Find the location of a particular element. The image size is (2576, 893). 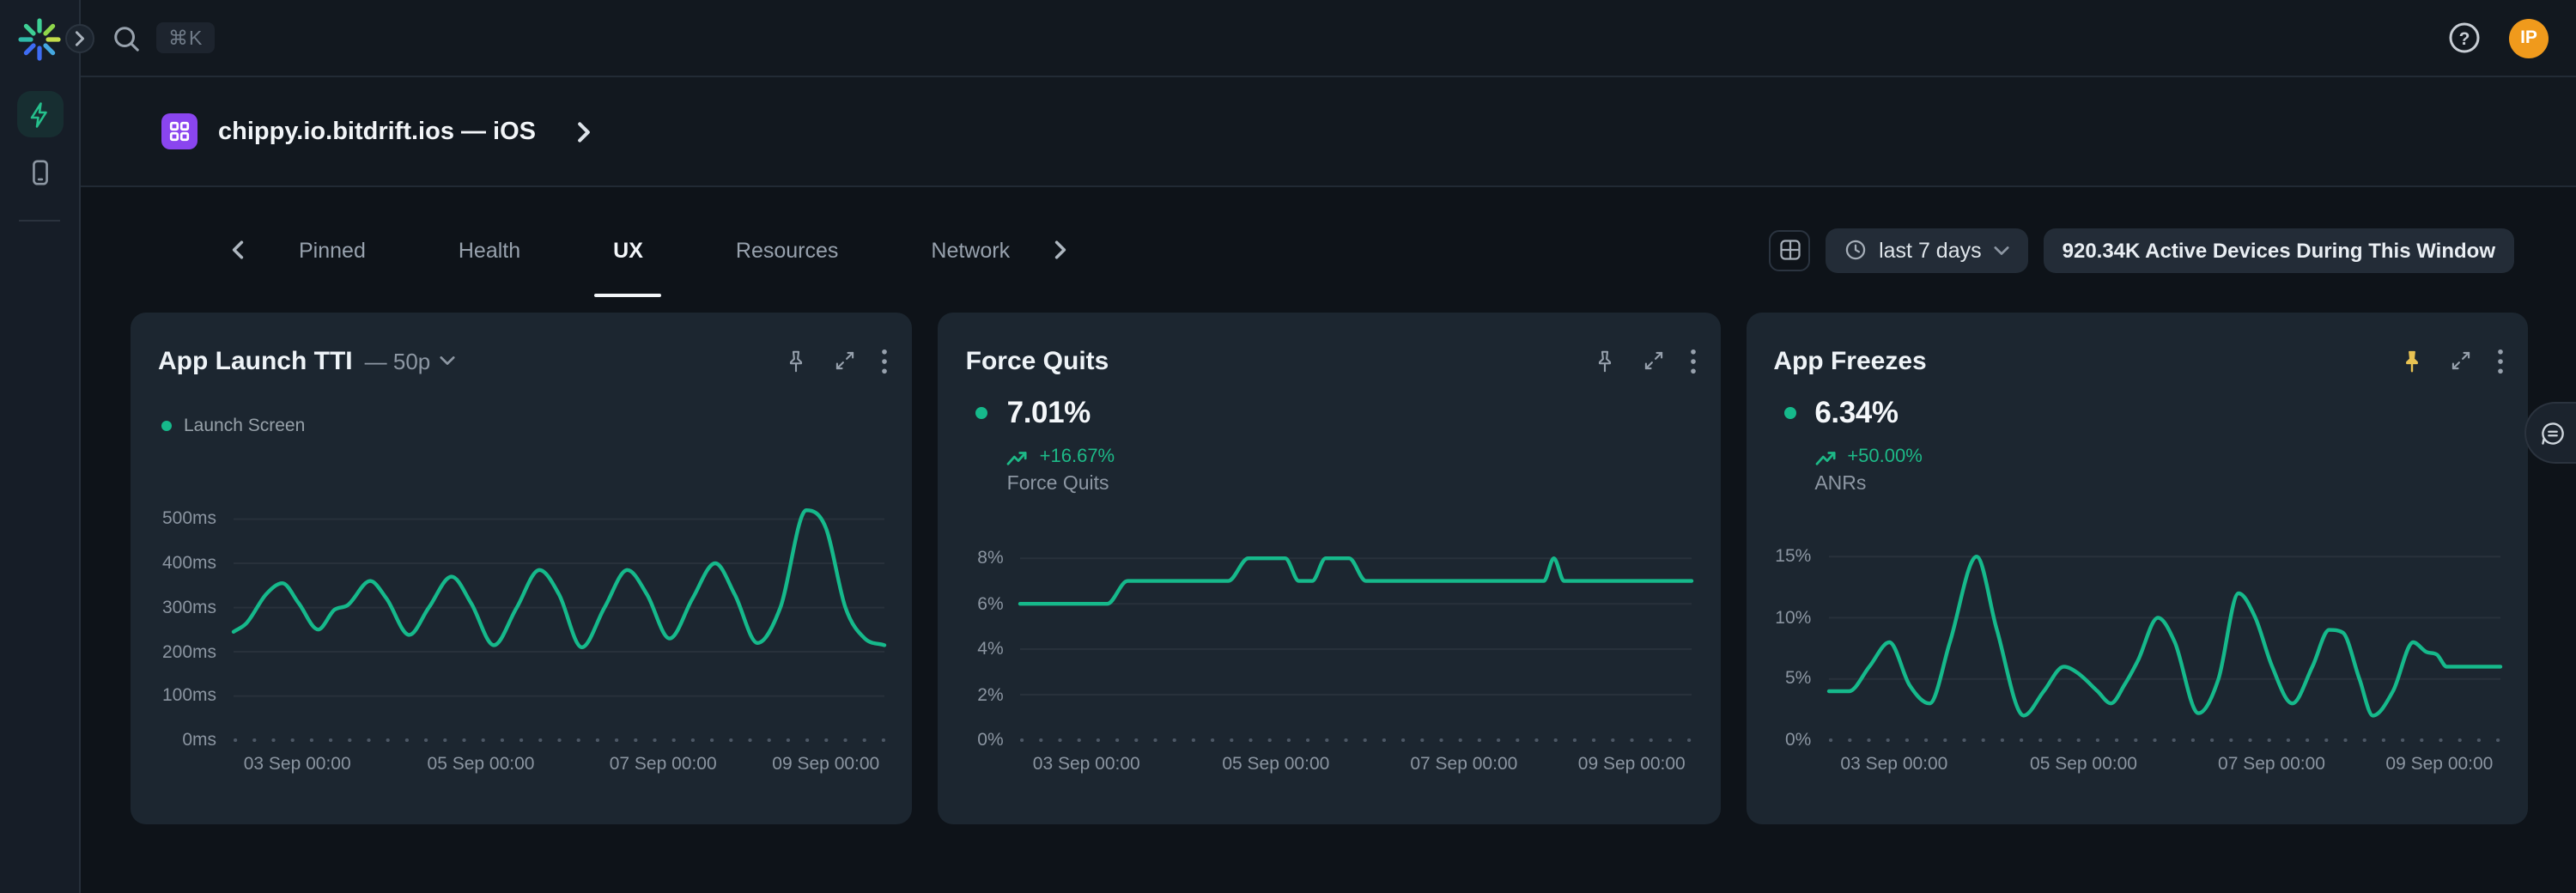

bitdrift-logo is located at coordinates (40, 39).